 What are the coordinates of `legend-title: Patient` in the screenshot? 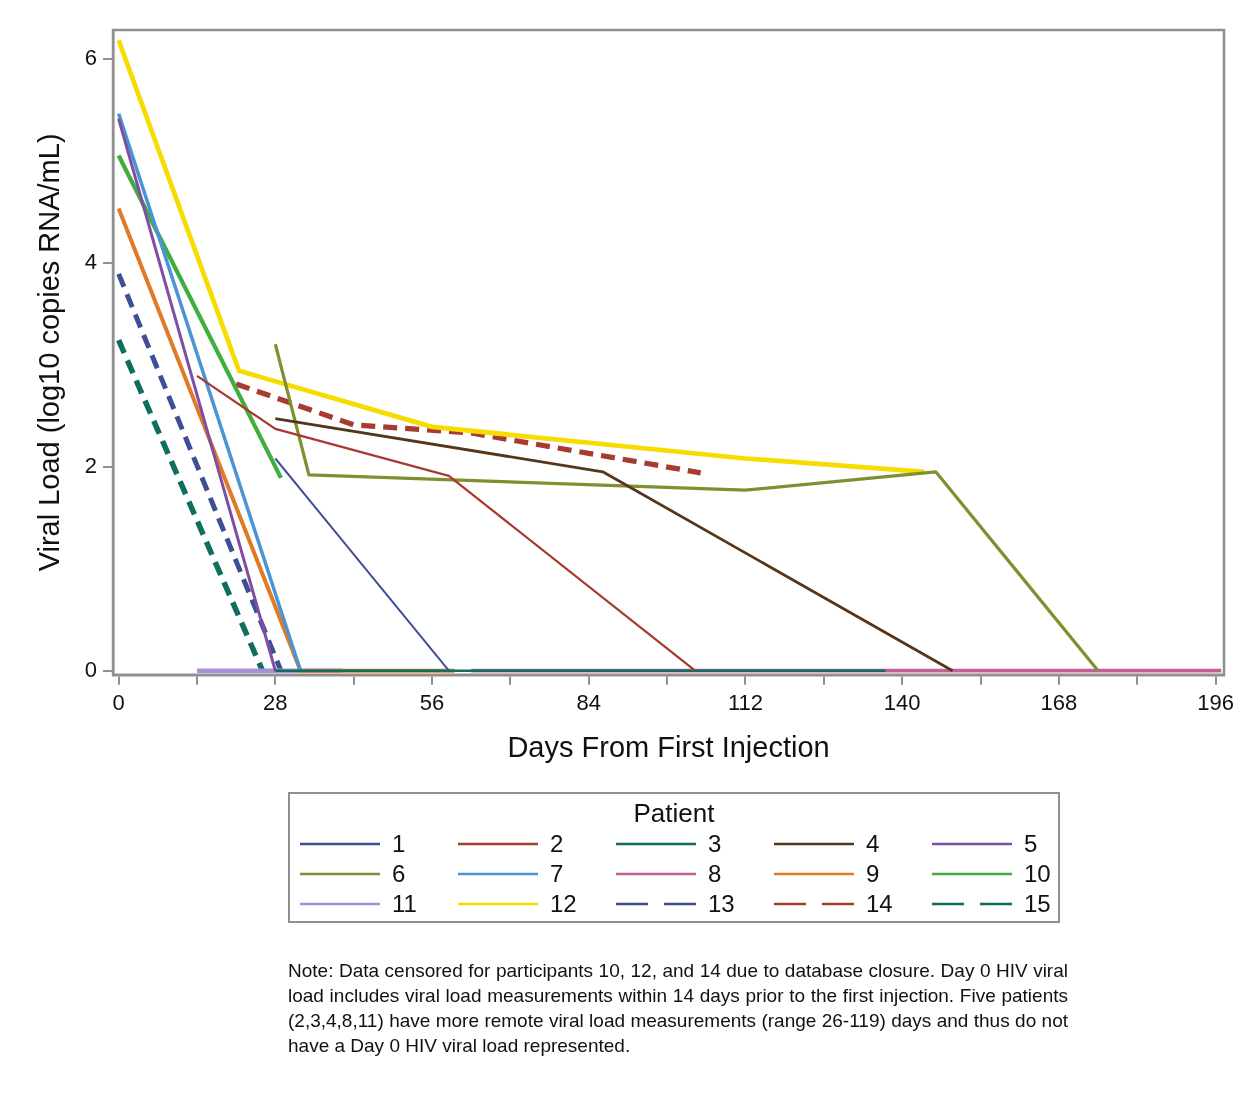 It's located at (674, 813).